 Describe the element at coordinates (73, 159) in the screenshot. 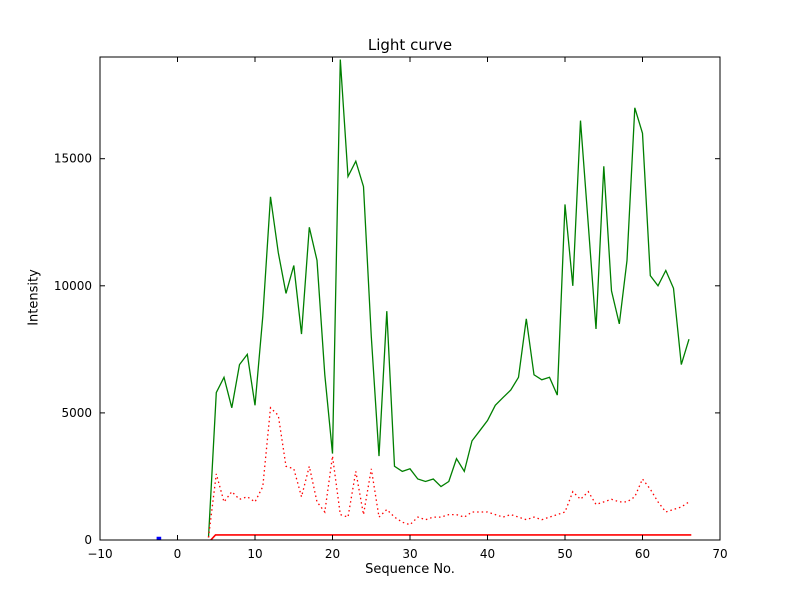

I see `y-tick-label: 15000` at that location.